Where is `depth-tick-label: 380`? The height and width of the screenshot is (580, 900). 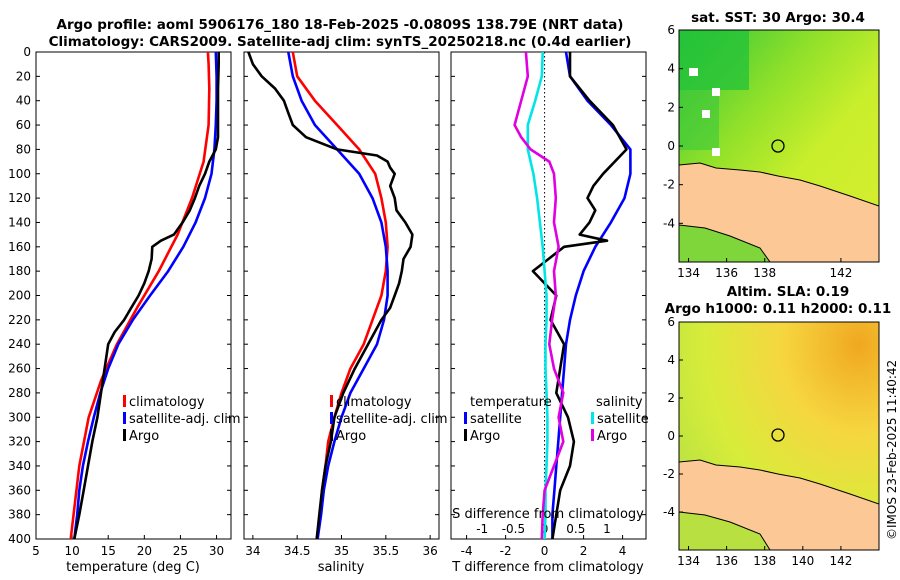
depth-tick-label: 380 is located at coordinates (19, 515).